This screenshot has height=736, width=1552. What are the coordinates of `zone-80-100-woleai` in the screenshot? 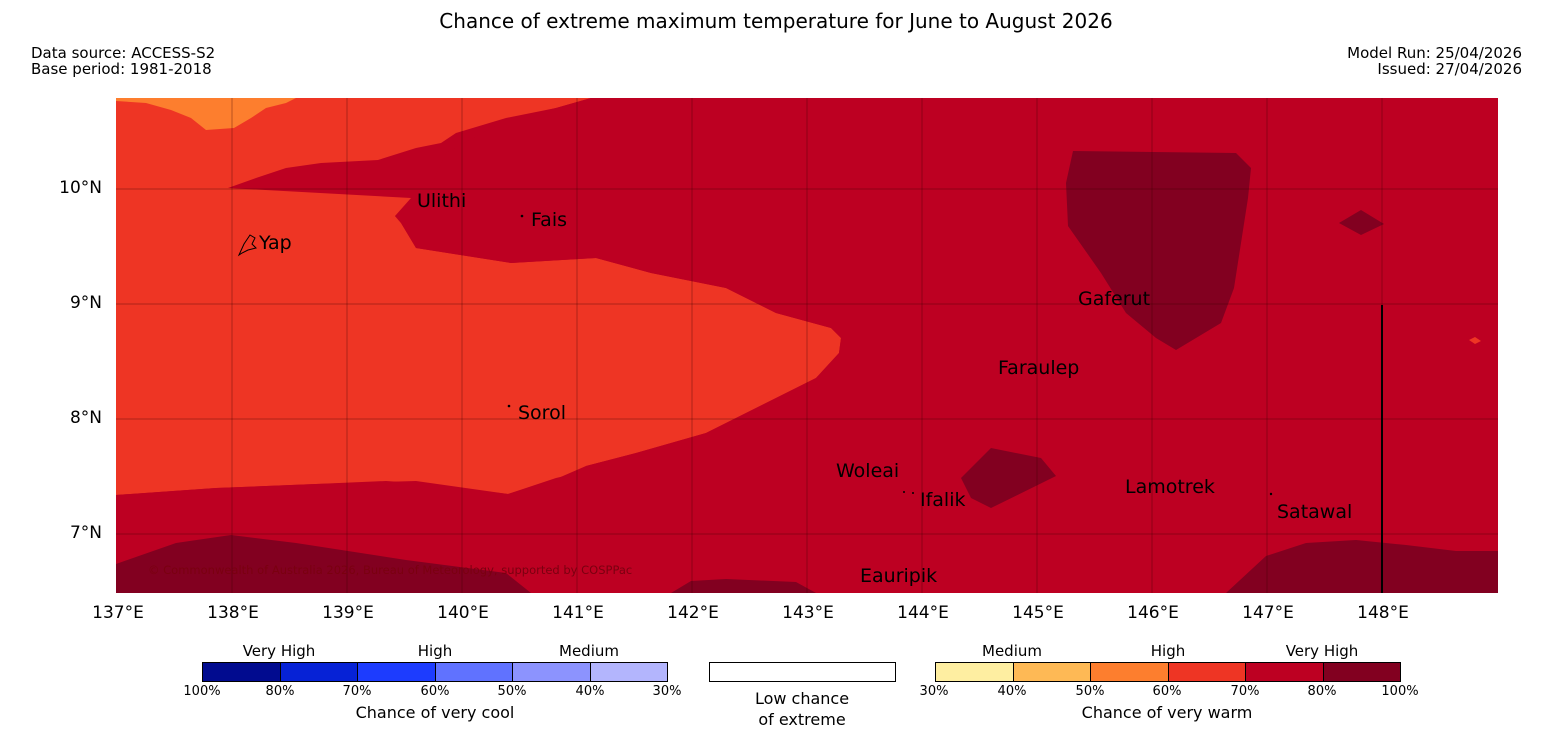 It's located at (1008, 478).